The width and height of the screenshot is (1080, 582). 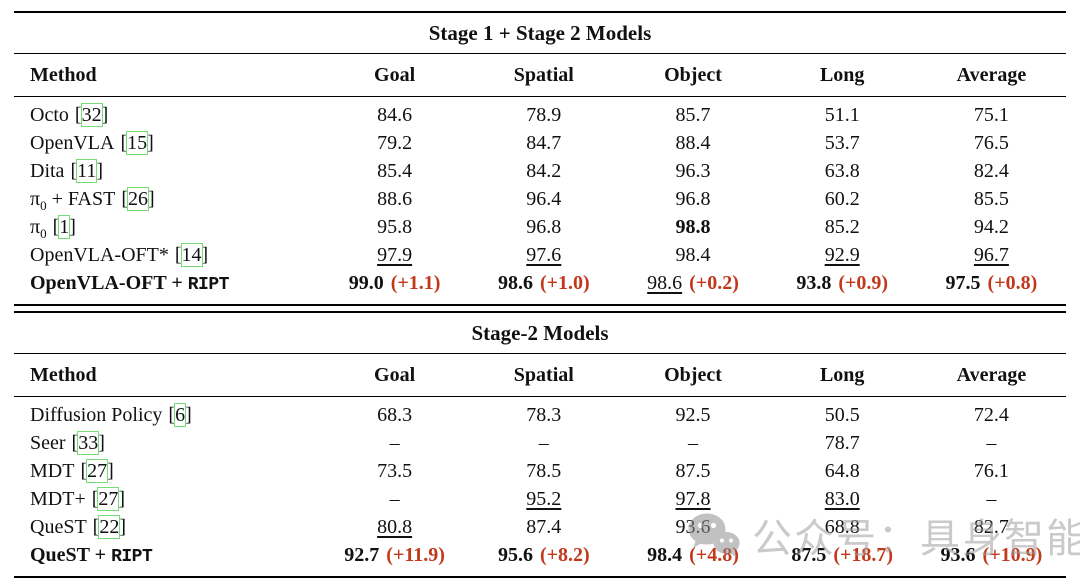 I want to click on citation: 6, so click(x=180, y=414).